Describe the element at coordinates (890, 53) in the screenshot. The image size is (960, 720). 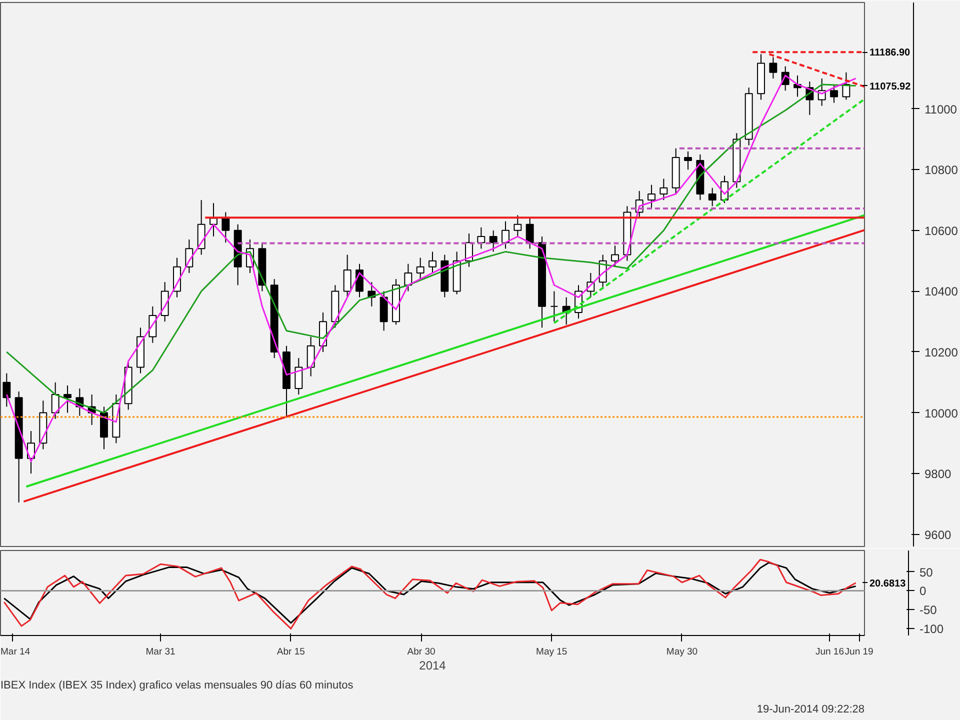
I see `data-label: 11186.90` at that location.